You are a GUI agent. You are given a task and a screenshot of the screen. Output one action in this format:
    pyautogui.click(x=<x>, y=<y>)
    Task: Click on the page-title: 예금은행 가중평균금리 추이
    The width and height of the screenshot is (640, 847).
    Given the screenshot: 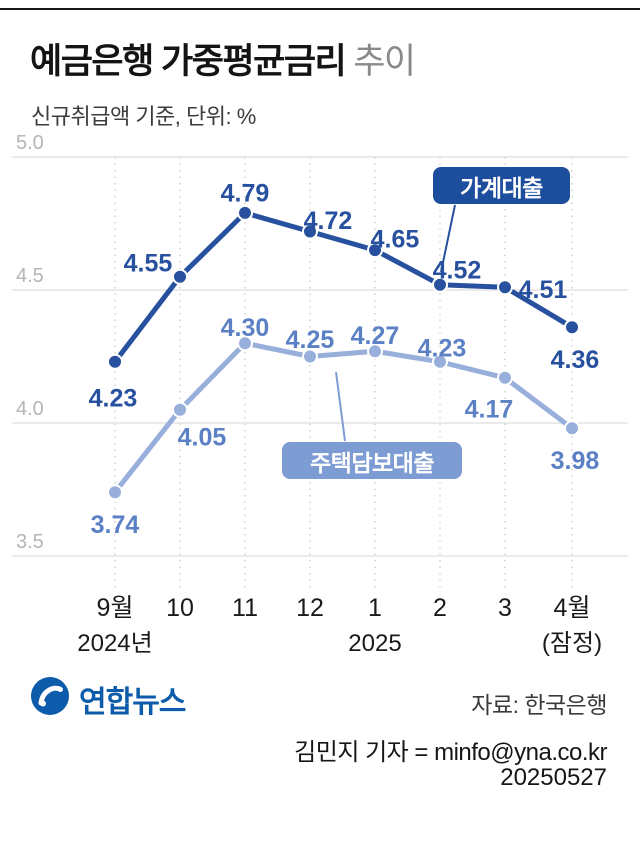 What is the action you would take?
    pyautogui.click(x=223, y=58)
    